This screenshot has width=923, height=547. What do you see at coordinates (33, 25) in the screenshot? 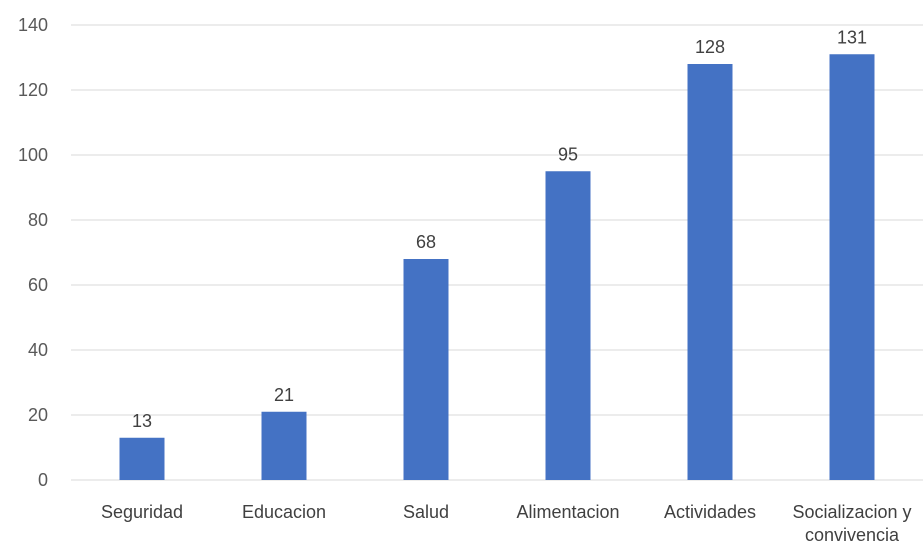
I see `y-tick-label: 140` at bounding box center [33, 25].